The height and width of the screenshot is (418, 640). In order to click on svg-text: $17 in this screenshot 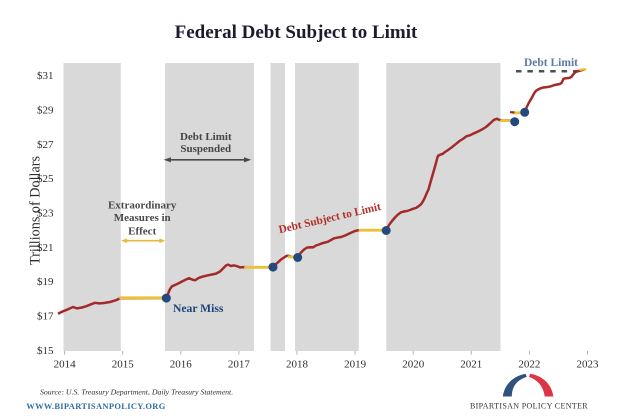, I will do `click(45, 317)`.